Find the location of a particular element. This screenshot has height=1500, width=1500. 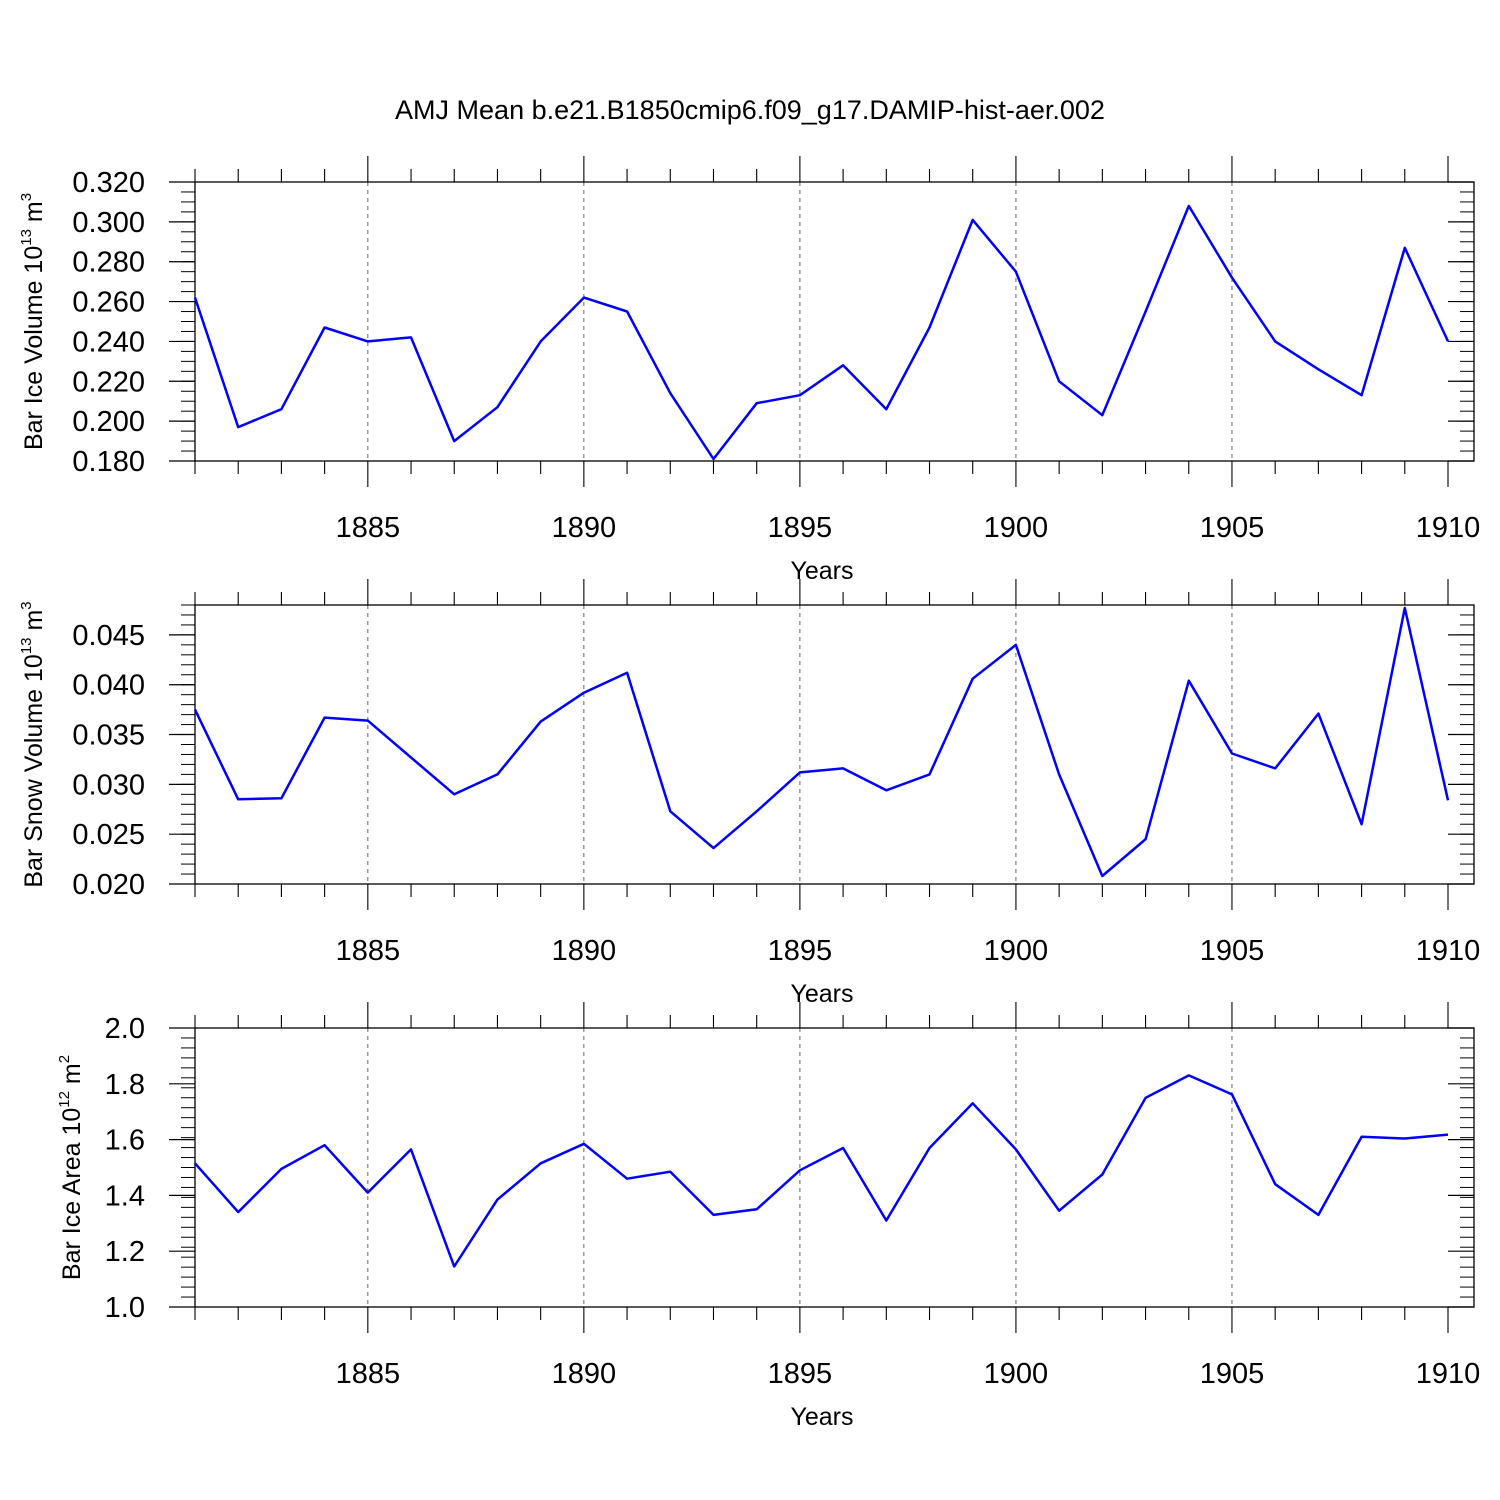

y-axis-label-unit-exponent: 2 is located at coordinates (64, 1059).